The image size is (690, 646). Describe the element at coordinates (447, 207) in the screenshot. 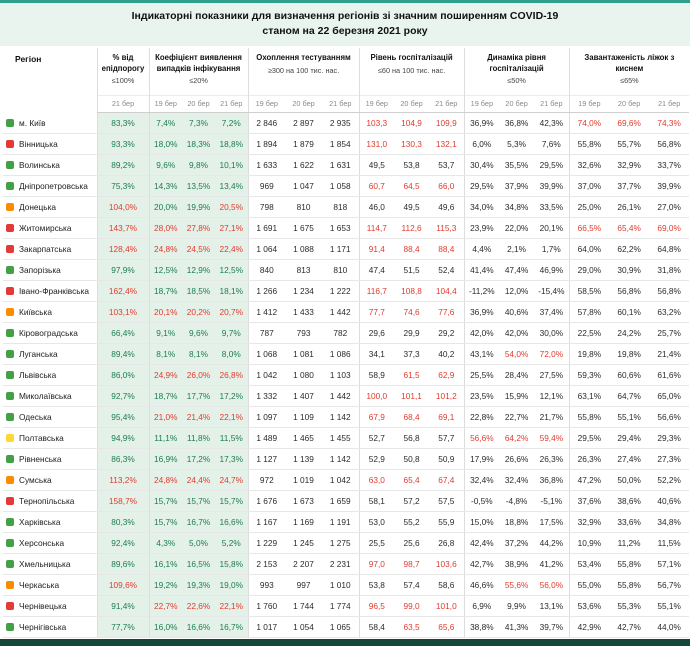

I see `hosp-value: 49,6` at that location.